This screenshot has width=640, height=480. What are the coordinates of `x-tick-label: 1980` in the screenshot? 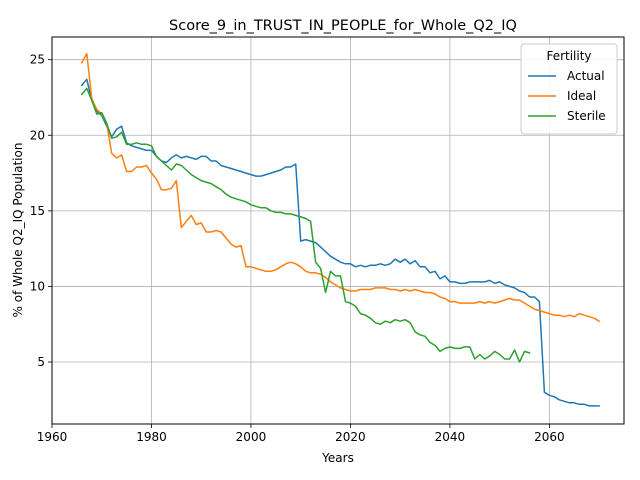 It's located at (151, 437).